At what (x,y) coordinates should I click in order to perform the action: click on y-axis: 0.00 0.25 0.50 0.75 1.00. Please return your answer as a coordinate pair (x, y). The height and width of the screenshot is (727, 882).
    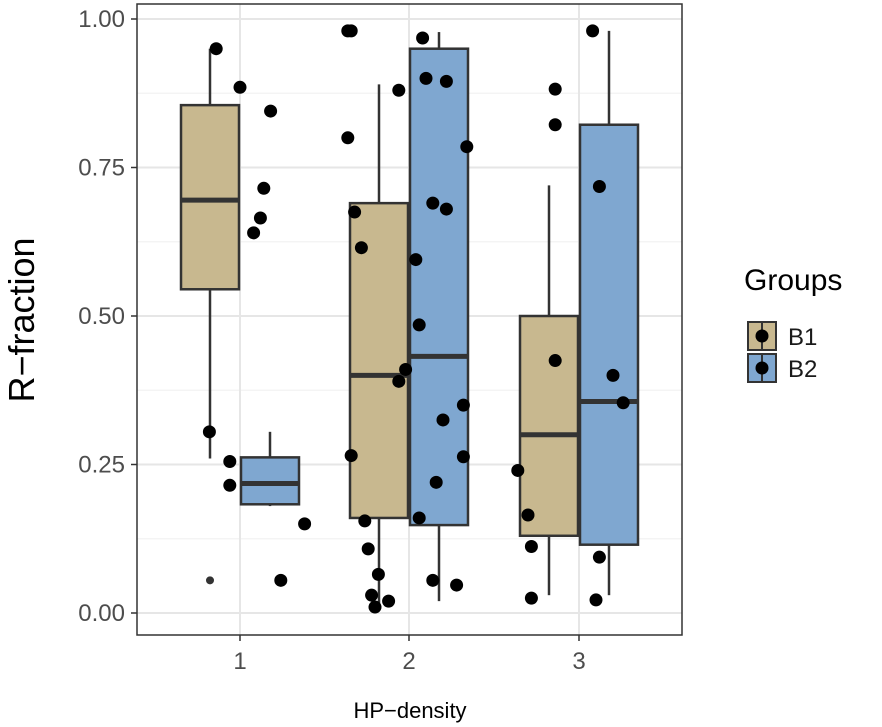
    Looking at the image, I should click on (107, 316).